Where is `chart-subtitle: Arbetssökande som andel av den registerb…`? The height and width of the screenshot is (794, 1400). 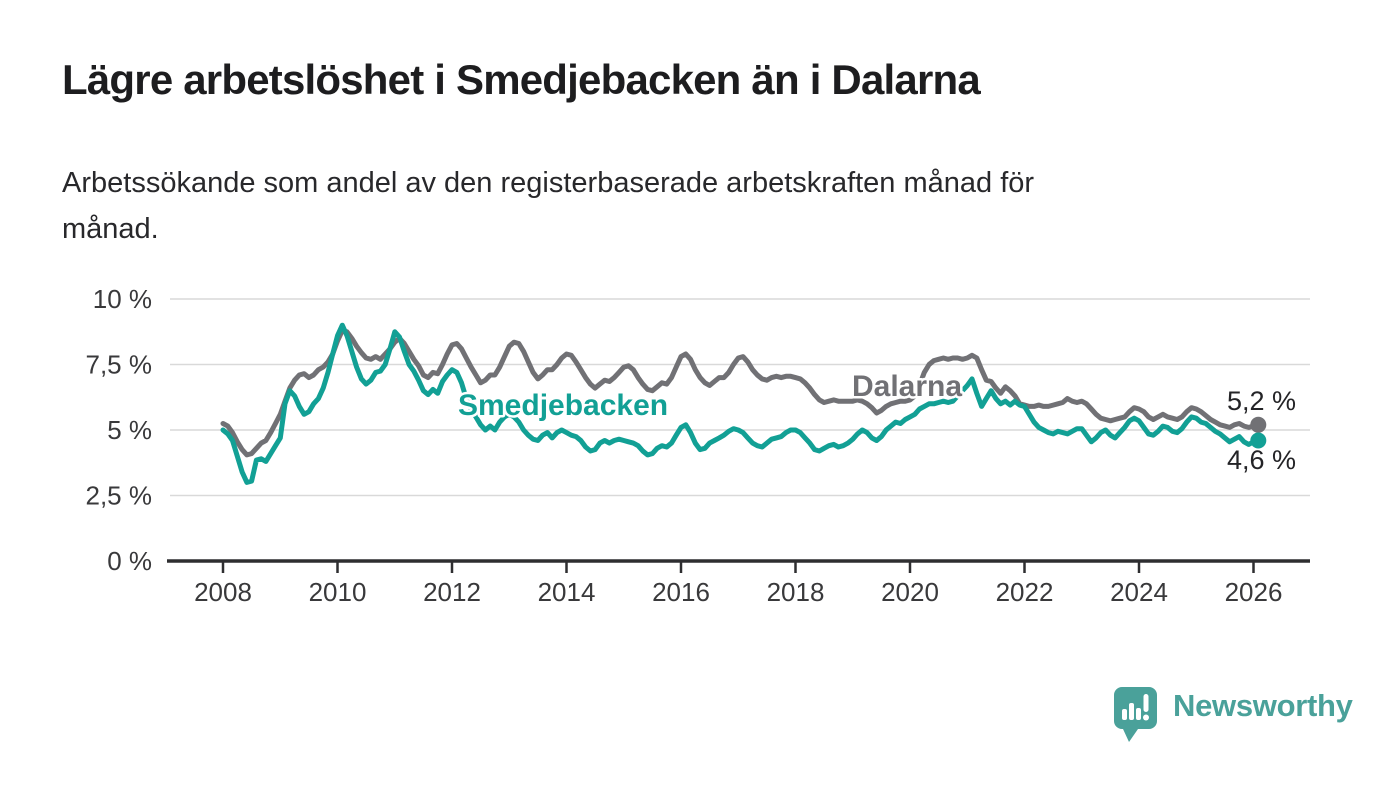
chart-subtitle: Arbetssökande som andel av den registerb… is located at coordinates (548, 206).